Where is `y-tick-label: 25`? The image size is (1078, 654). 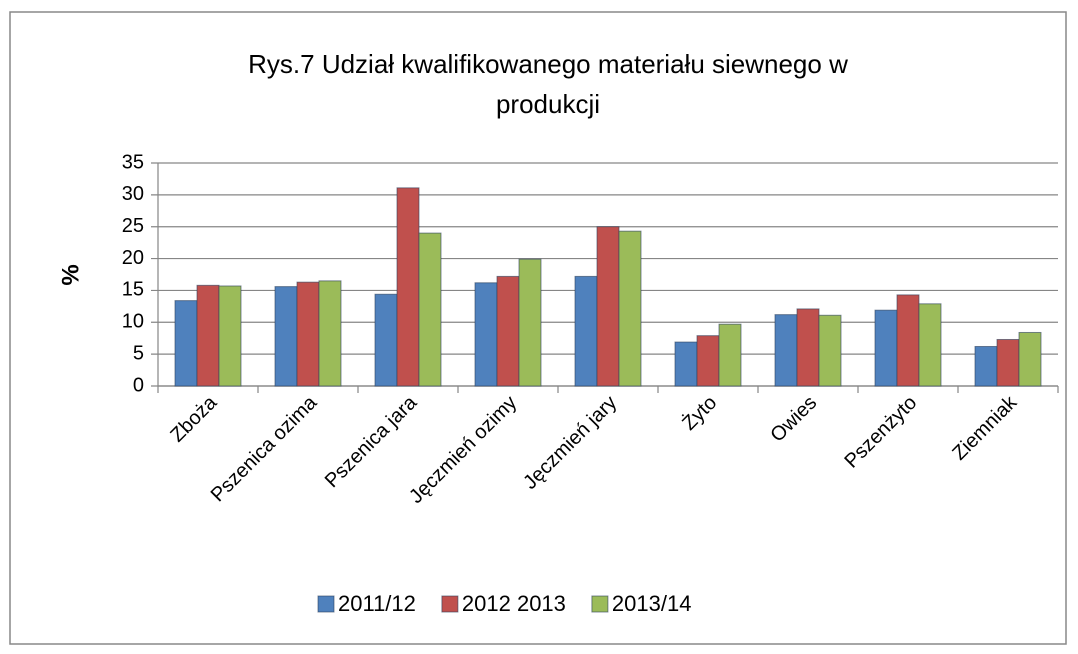 y-tick-label: 25 is located at coordinates (133, 226).